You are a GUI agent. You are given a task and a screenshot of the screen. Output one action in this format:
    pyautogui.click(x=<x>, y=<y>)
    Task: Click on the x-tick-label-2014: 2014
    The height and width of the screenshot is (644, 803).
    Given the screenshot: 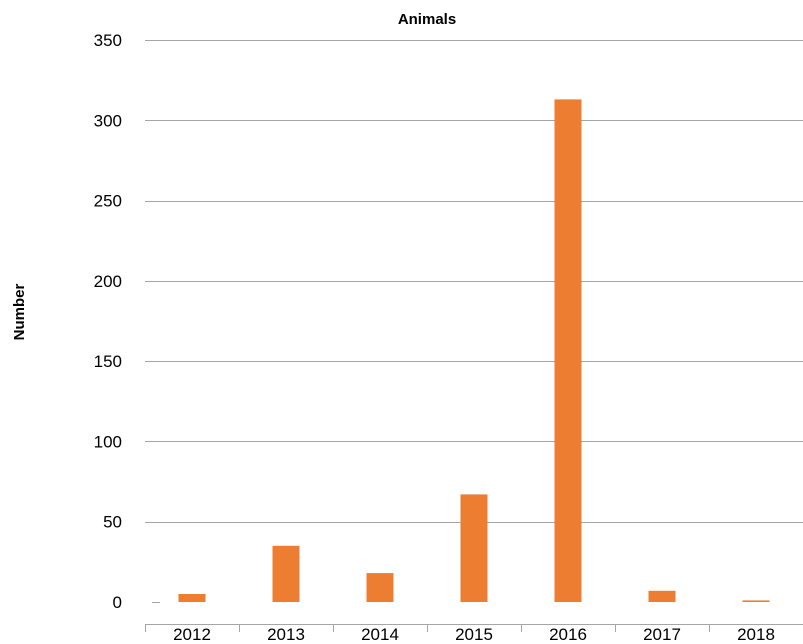 What is the action you would take?
    pyautogui.click(x=380, y=634)
    